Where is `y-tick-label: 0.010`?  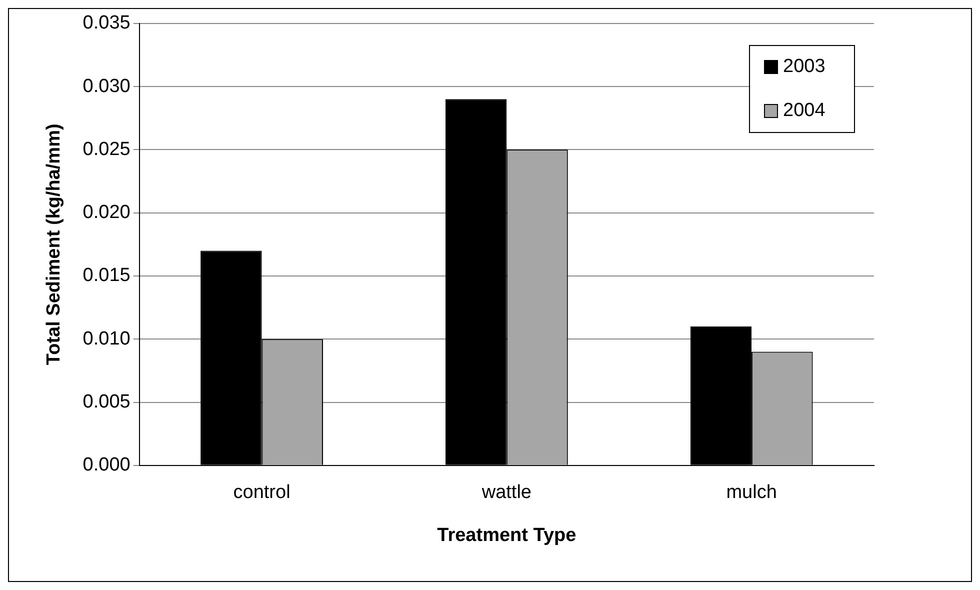 y-tick-label: 0.010 is located at coordinates (106, 339).